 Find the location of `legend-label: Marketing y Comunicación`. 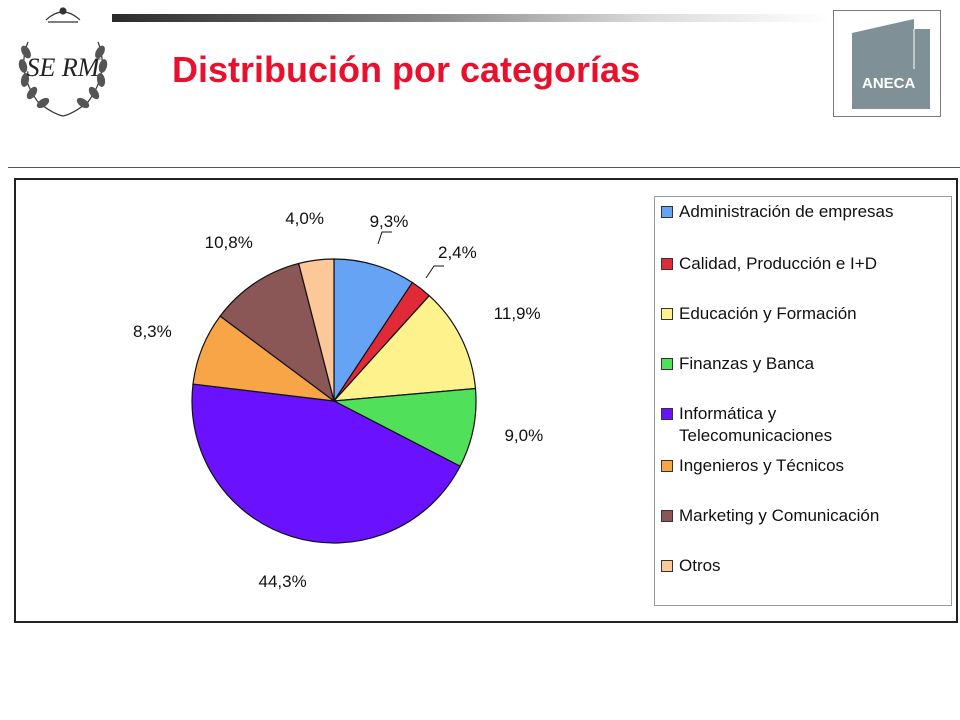

legend-label: Marketing y Comunicación is located at coordinates (779, 515).